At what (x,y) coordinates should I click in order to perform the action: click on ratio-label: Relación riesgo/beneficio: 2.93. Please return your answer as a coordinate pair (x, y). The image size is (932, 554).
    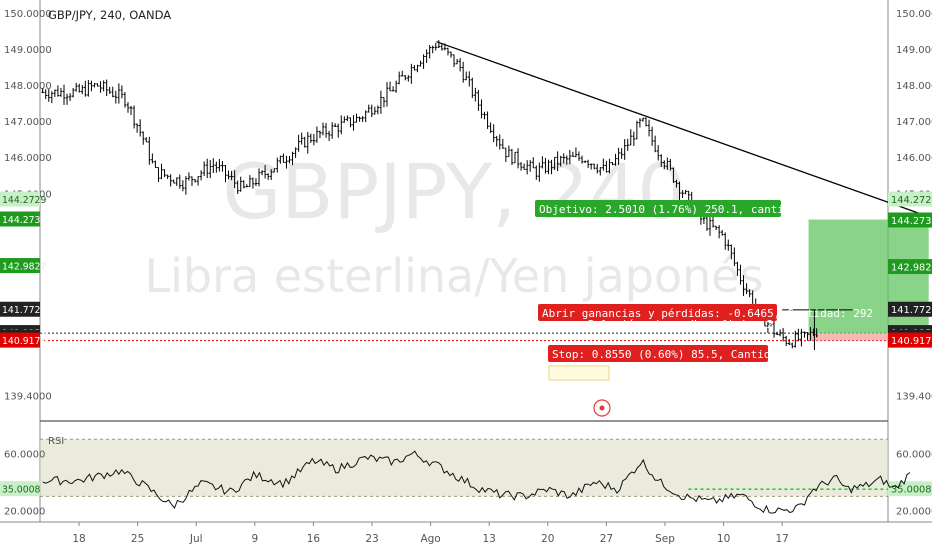
    Looking at the image, I should click on (690, 324).